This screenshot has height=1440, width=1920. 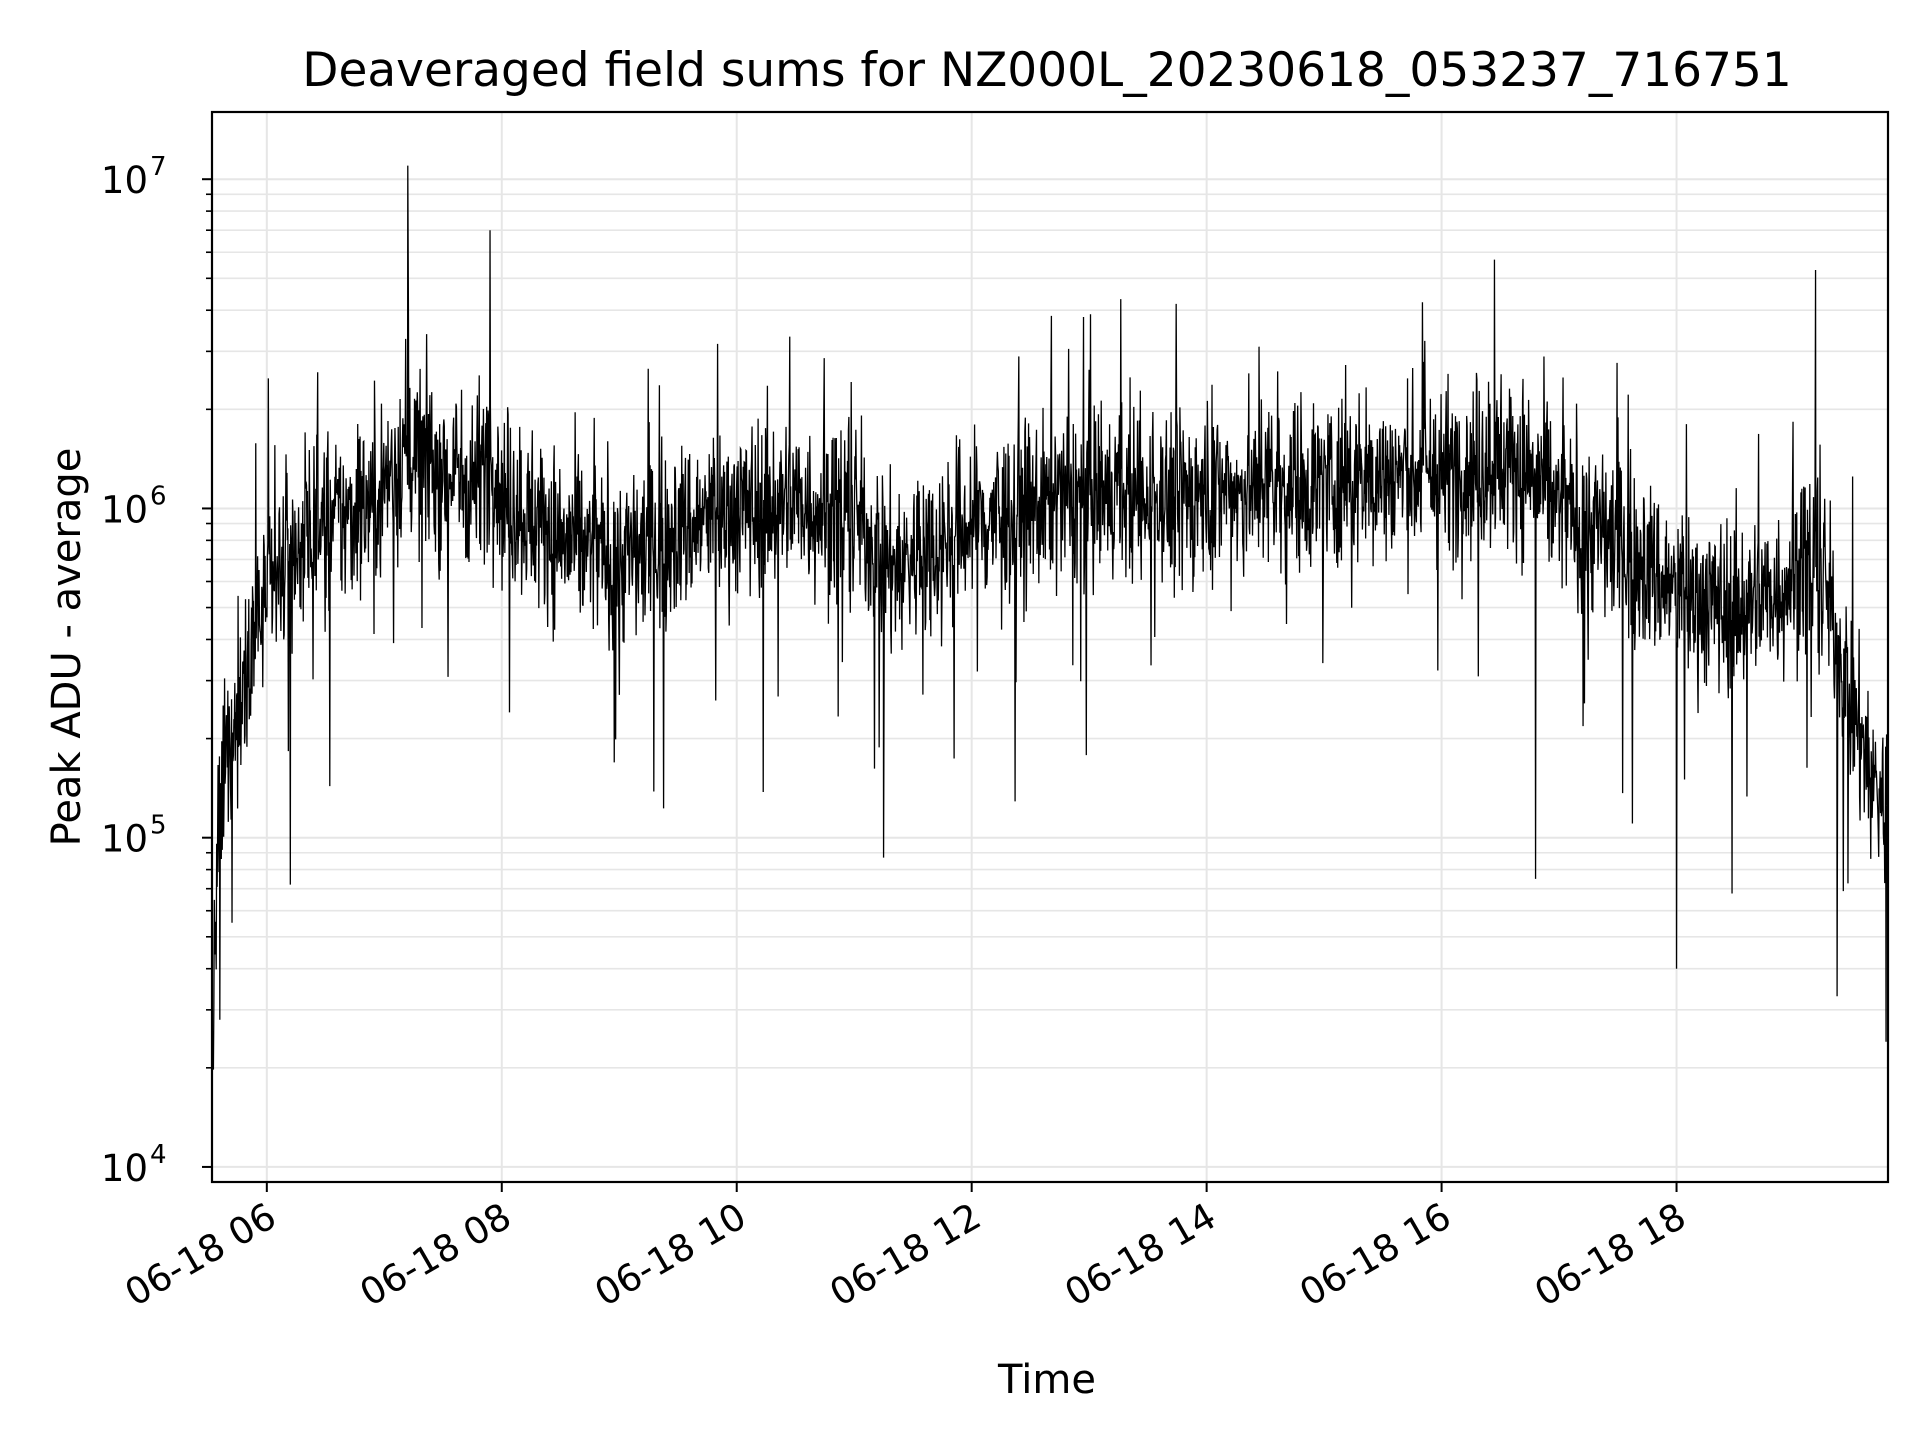 What do you see at coordinates (158, 826) in the screenshot?
I see `y-tick-exponent: 5` at bounding box center [158, 826].